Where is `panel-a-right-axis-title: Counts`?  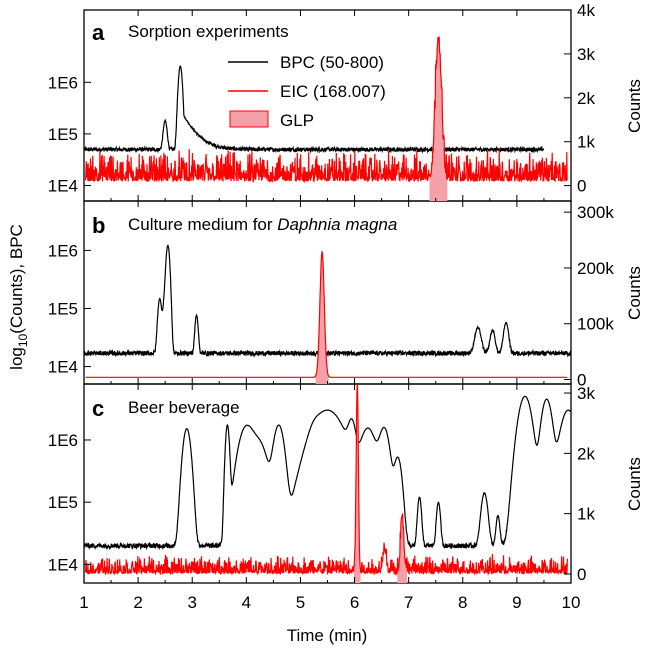
panel-a-right-axis-title: Counts is located at coordinates (634, 106).